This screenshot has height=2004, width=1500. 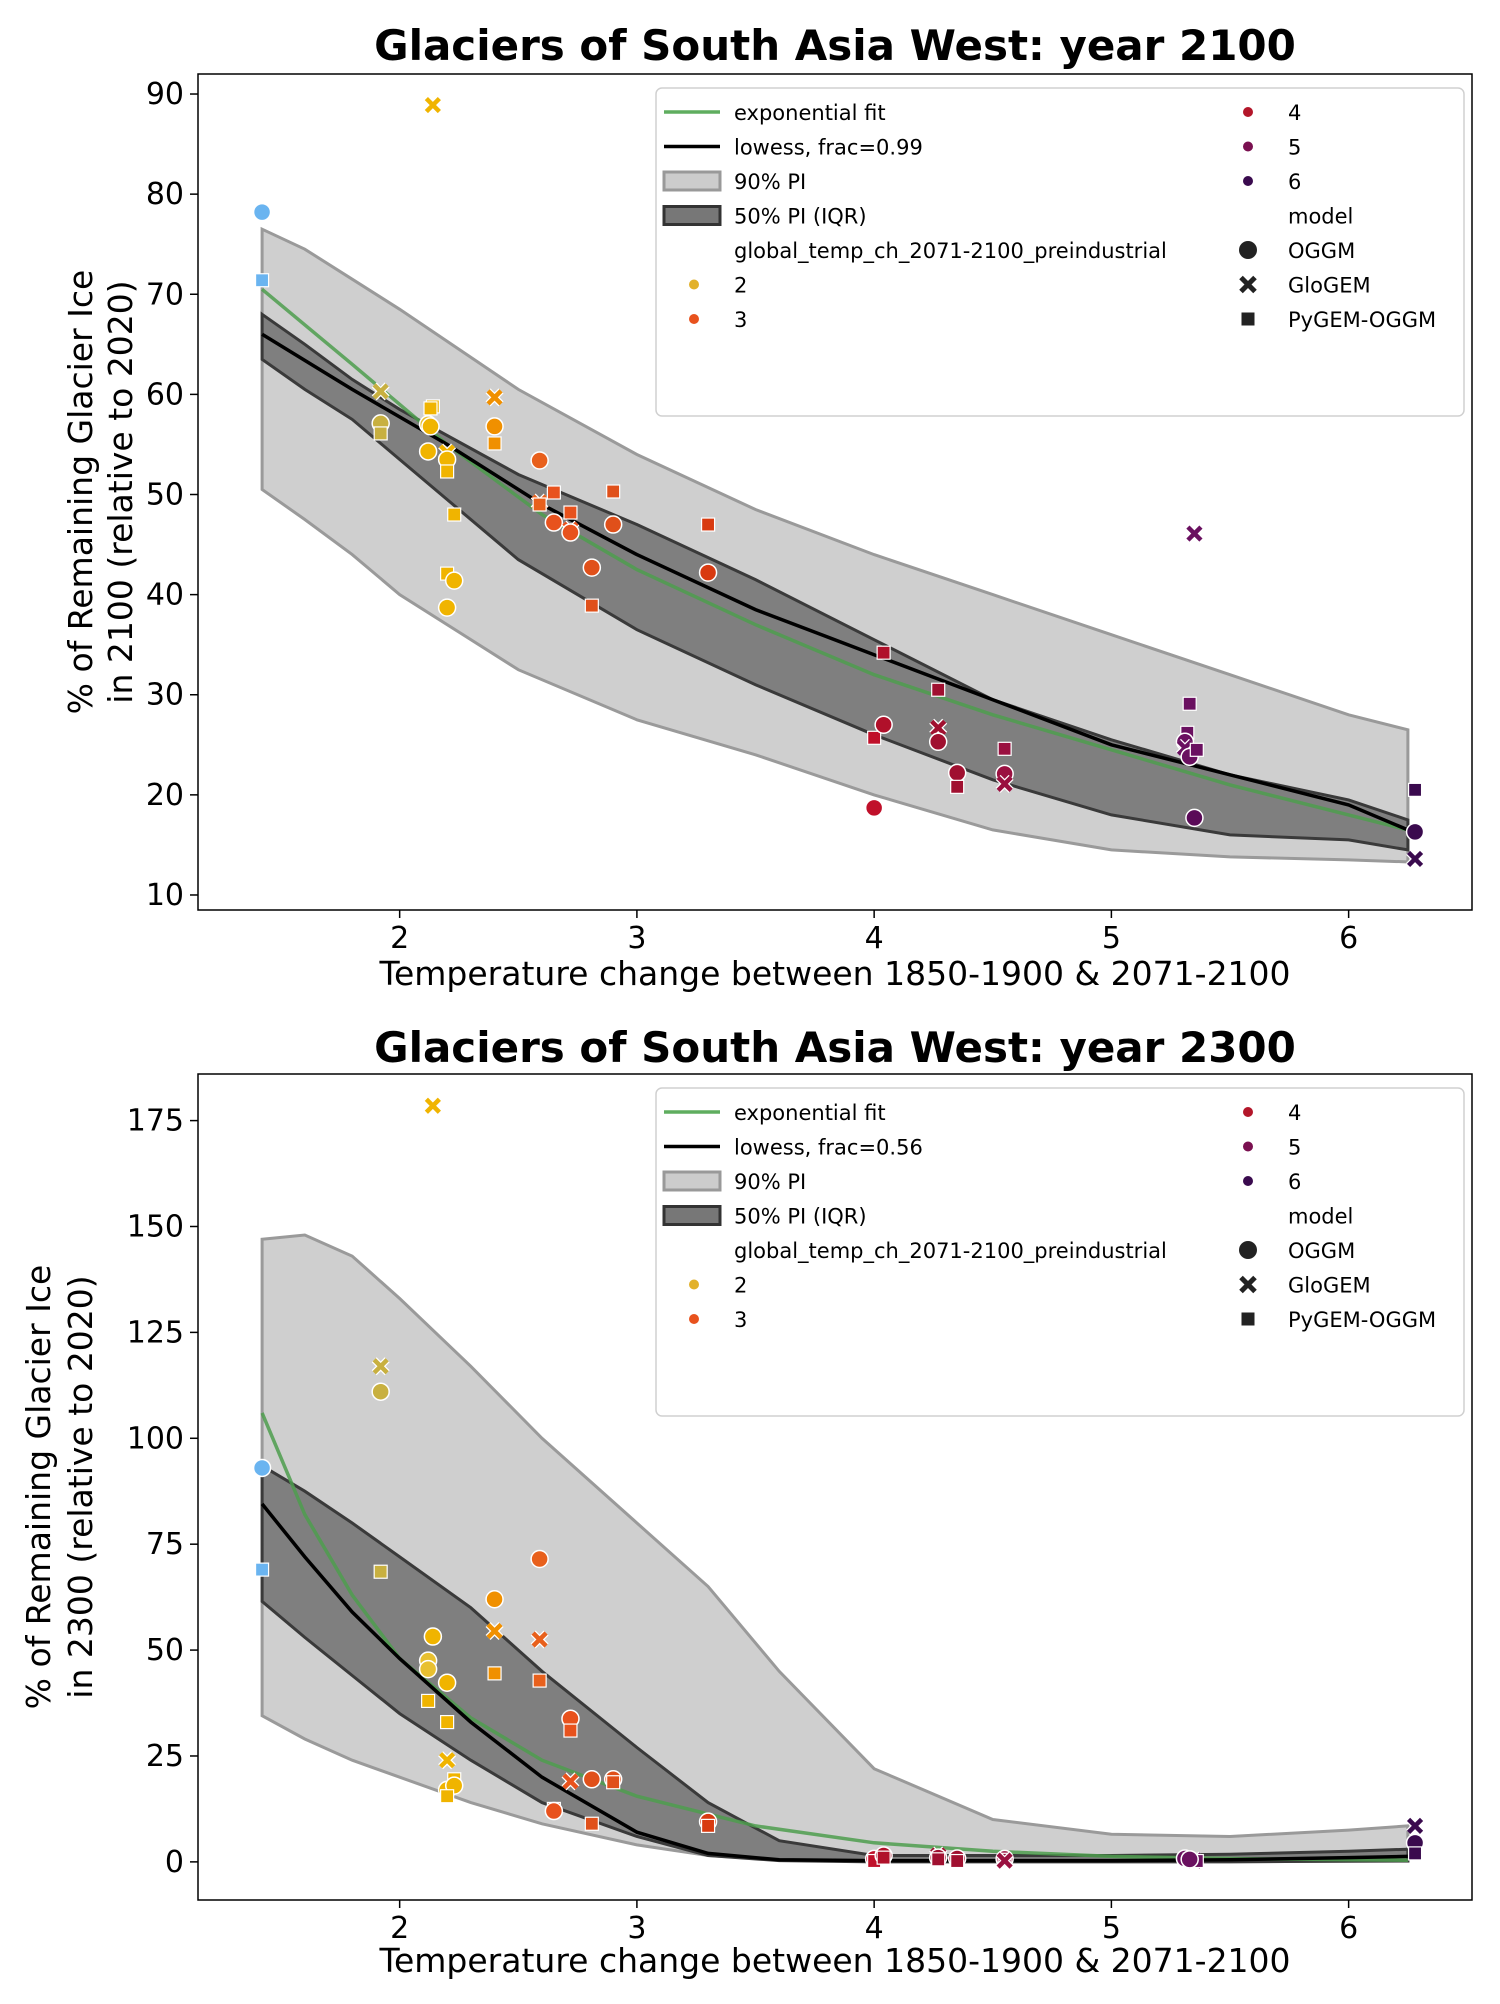 What do you see at coordinates (165, 795) in the screenshot?
I see `y-tick-label: 20` at bounding box center [165, 795].